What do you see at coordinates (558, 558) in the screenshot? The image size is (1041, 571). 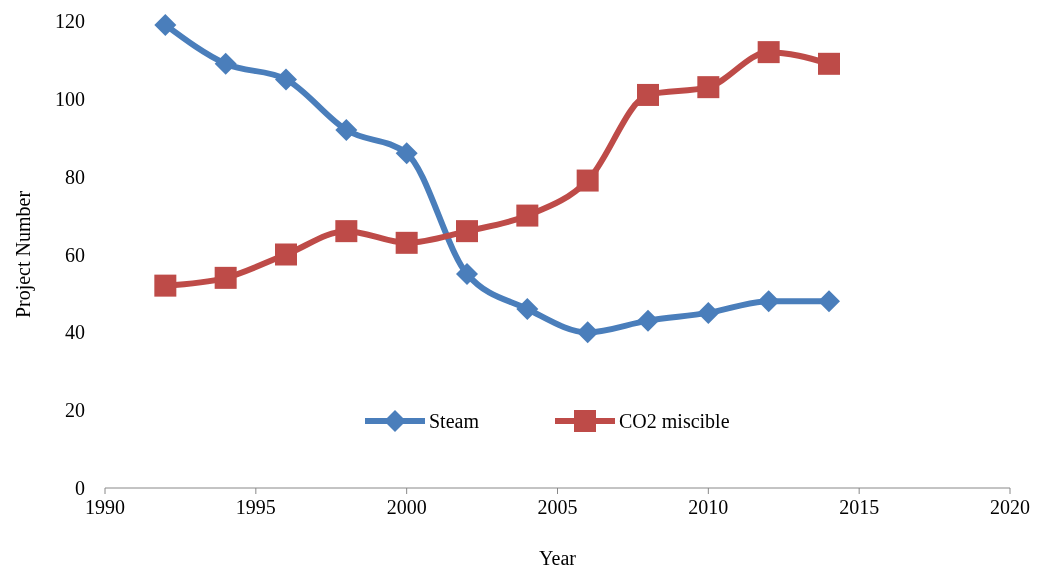 I see `x-axis-title: Year` at bounding box center [558, 558].